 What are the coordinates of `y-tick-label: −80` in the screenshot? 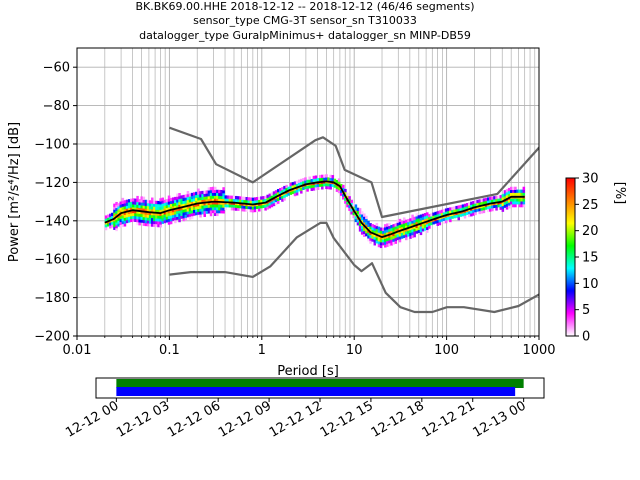 It's located at (56, 106).